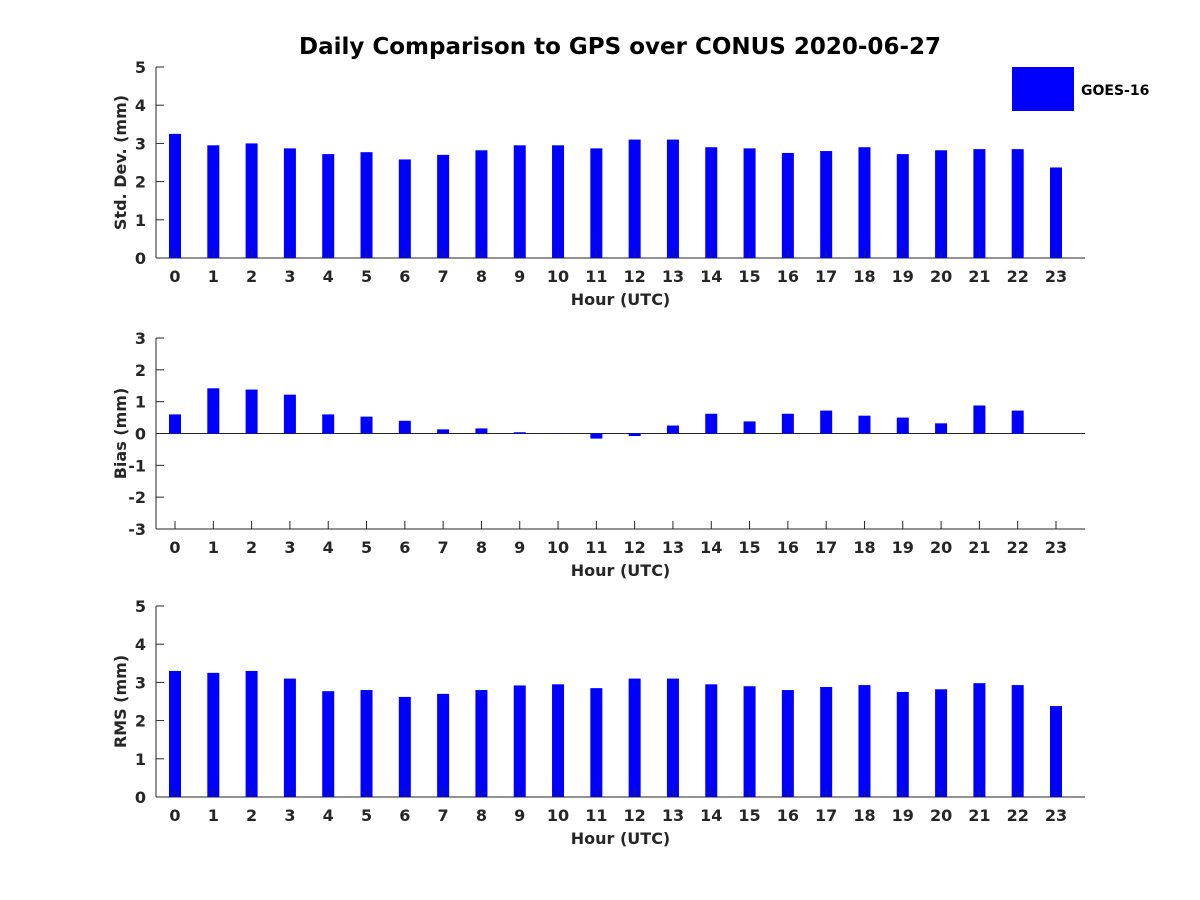 This screenshot has height=900, width=1200. I want to click on x-tick-label-bias: 1, so click(213, 547).